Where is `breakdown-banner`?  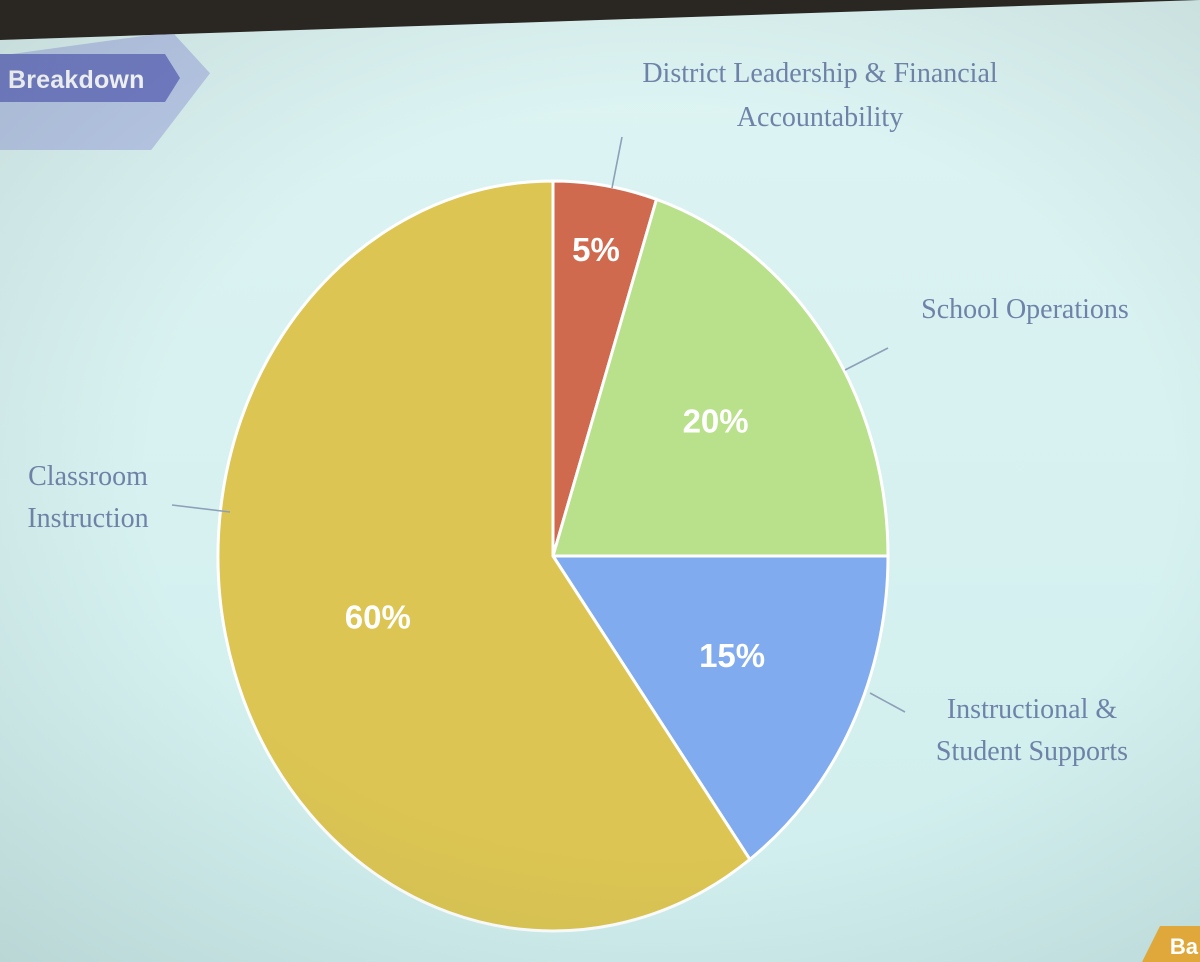
breakdown-banner is located at coordinates (90, 78).